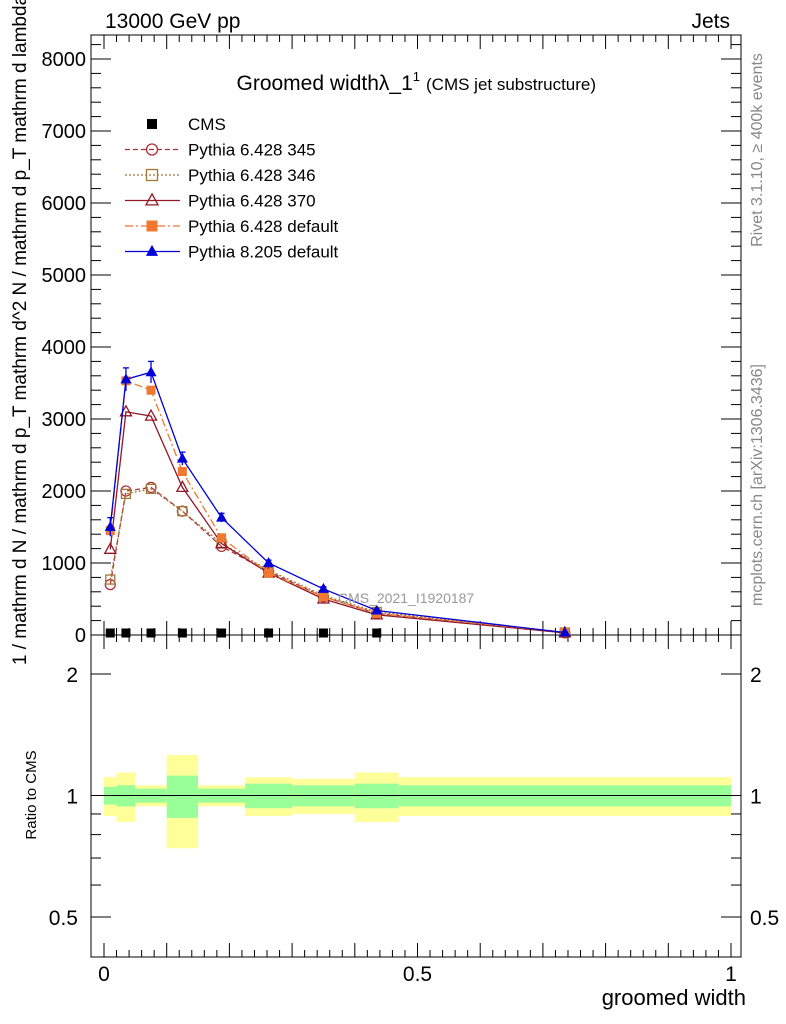 The image size is (786, 1024). Describe the element at coordinates (756, 675) in the screenshot. I see `ratio-tick-label-right: 2` at that location.